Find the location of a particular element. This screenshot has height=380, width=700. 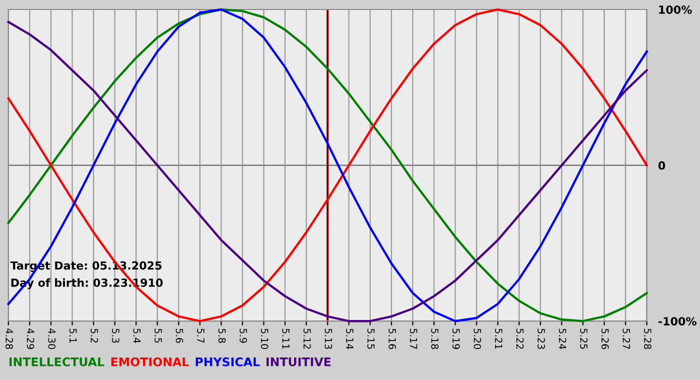

x-tick-label: 5.24 is located at coordinates (562, 339).